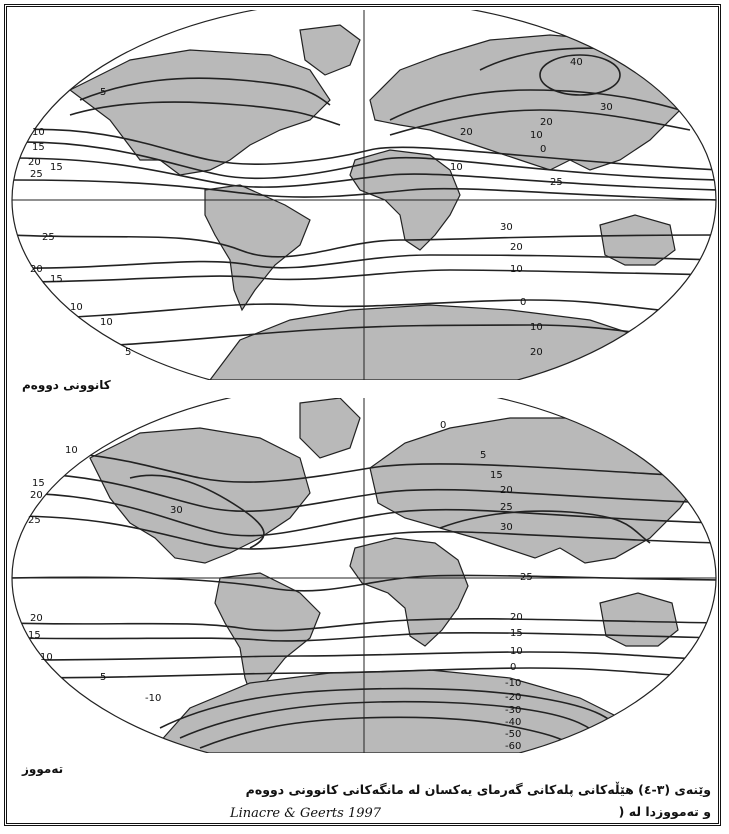 This screenshot has width=729, height=834. Describe the element at coordinates (639, 619) in the screenshot. I see `australia-landmass` at that location.